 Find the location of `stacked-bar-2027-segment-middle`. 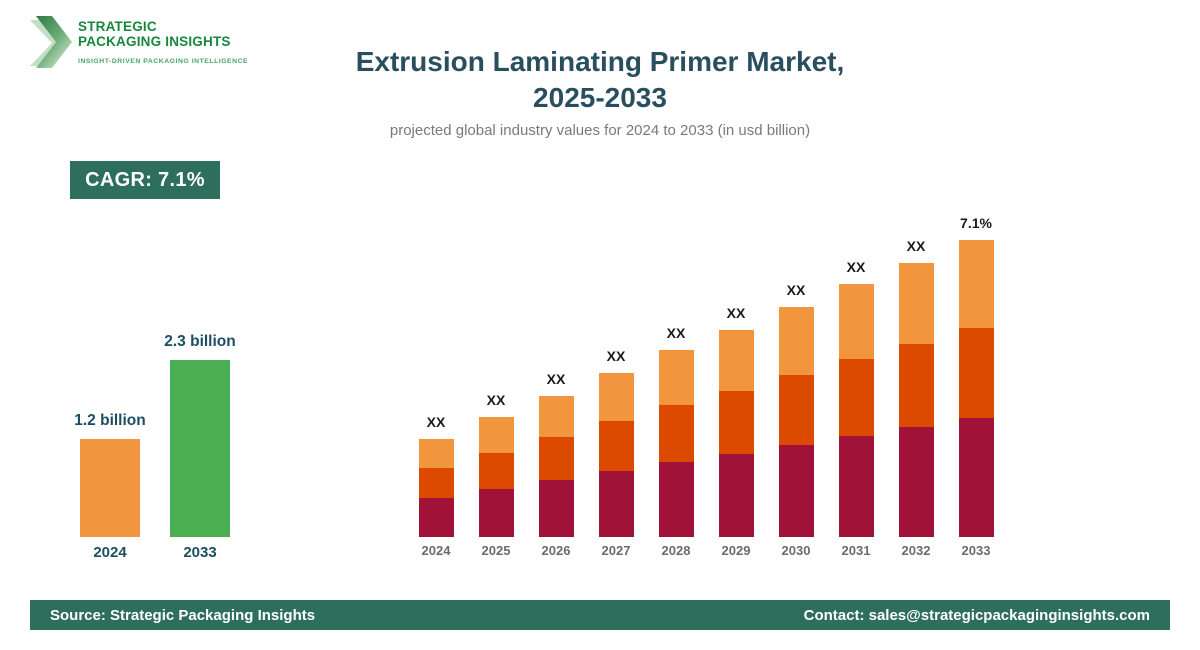

stacked-bar-2027-segment-middle is located at coordinates (616, 446).